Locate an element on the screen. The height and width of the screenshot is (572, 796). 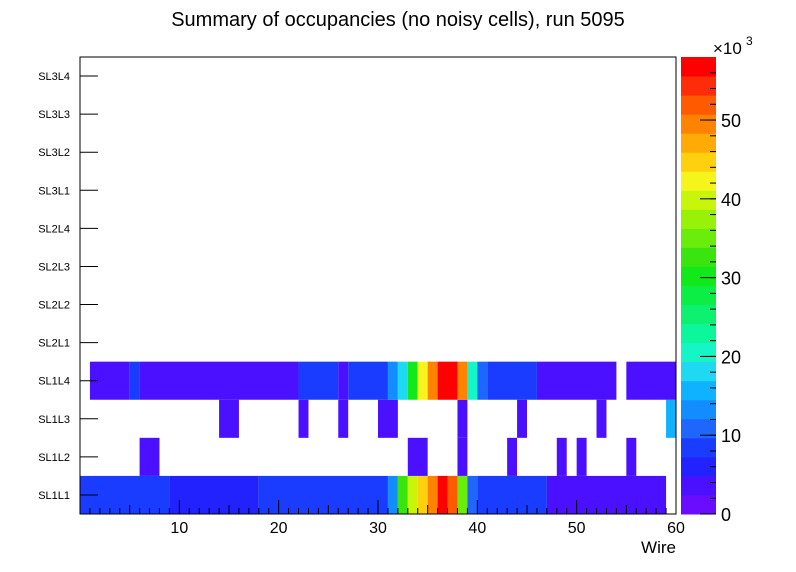
palette-tick-label: 30 is located at coordinates (731, 279).